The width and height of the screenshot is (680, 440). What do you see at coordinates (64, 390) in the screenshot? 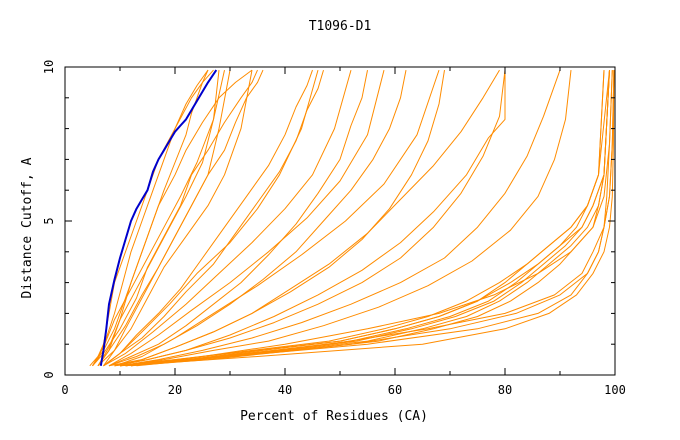
I see `x-tick-label: 0` at bounding box center [64, 390].